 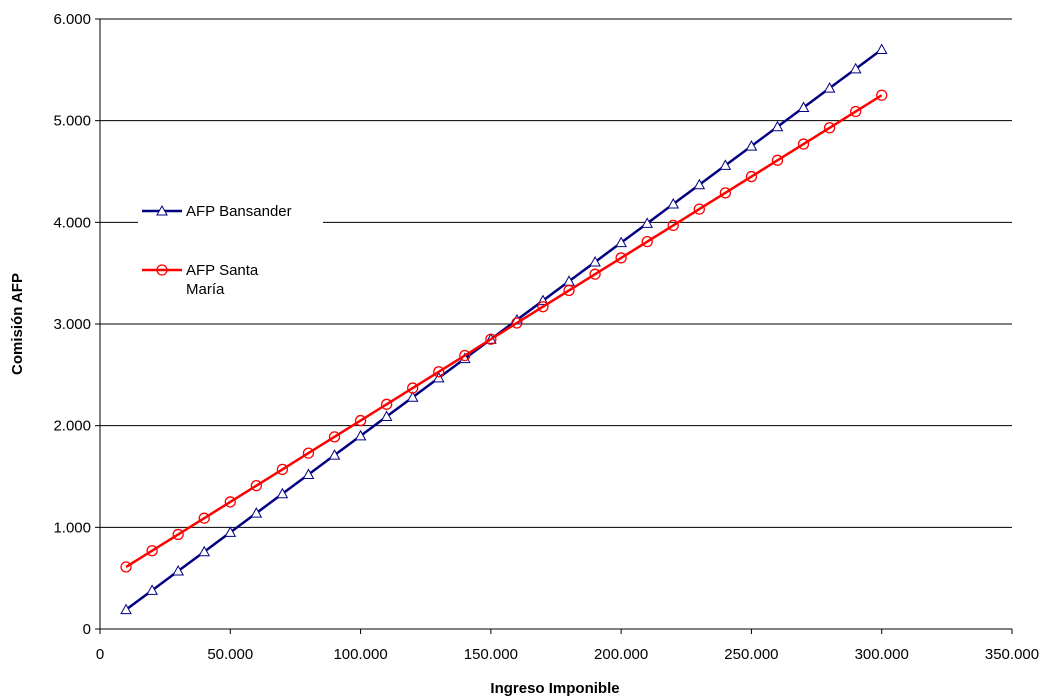 I want to click on x-axis-title: Ingreso Imponible, so click(x=554, y=688).